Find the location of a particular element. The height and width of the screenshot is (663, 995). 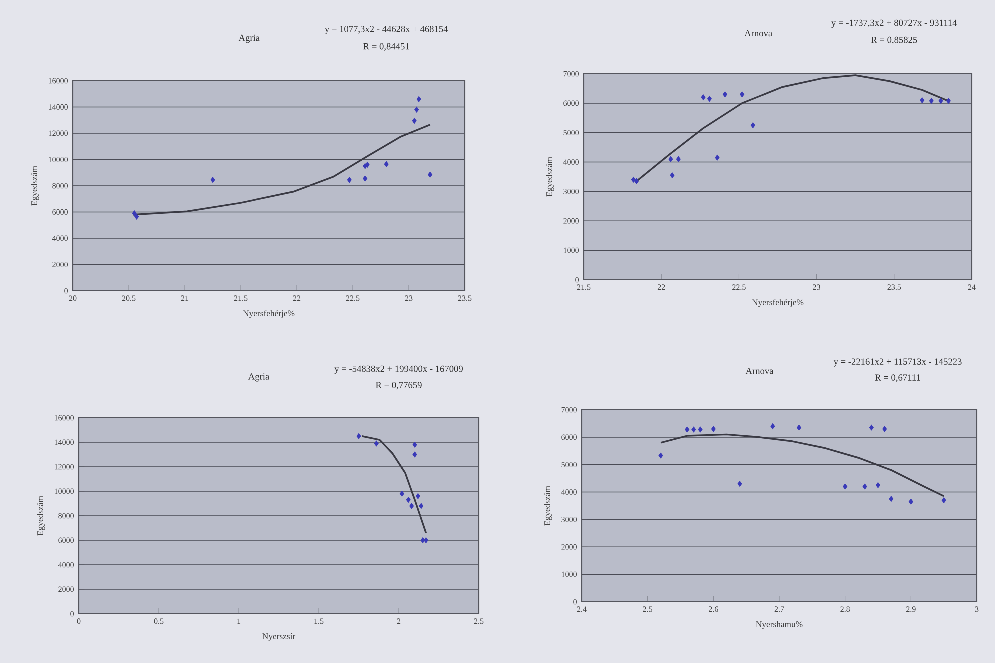

text: y = -22161x2 + 115713x - 145223 is located at coordinates (898, 362).